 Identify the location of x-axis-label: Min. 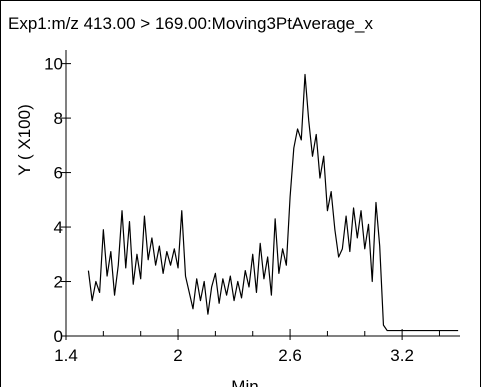
(244, 382).